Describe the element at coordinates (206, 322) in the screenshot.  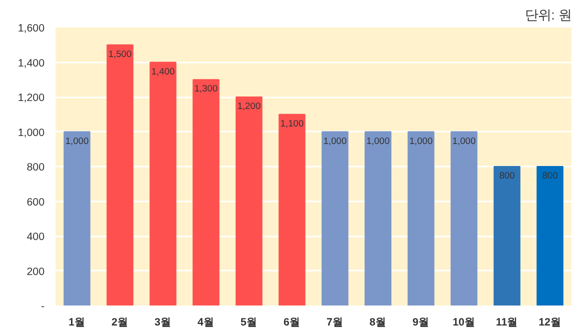
I see `x-tick-label: 4월` at that location.